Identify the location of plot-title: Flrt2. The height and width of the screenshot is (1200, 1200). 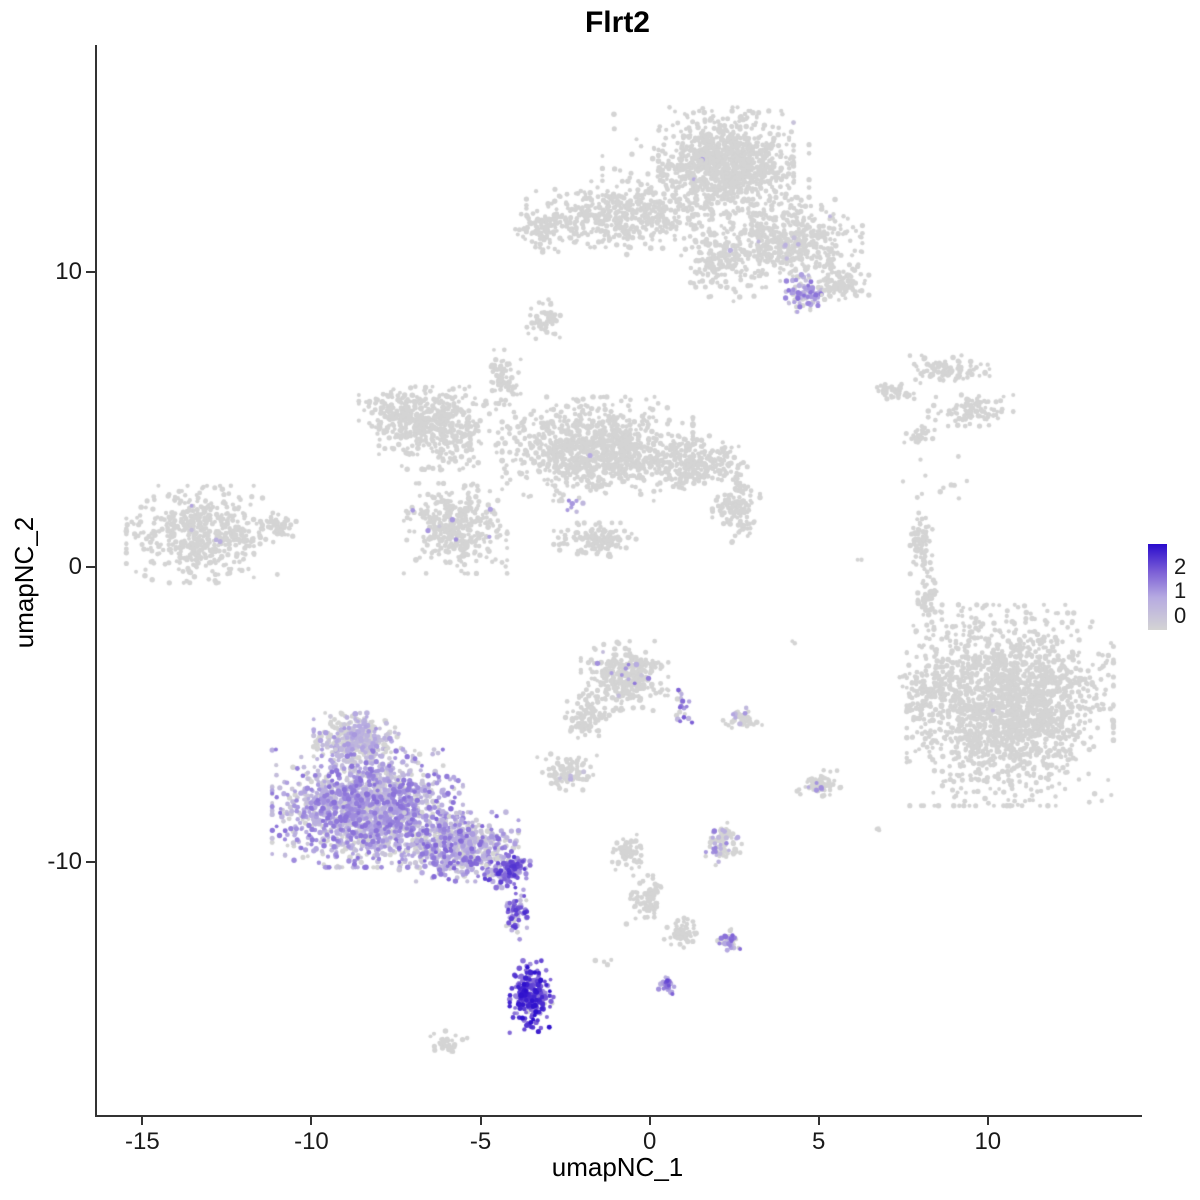
(617, 22).